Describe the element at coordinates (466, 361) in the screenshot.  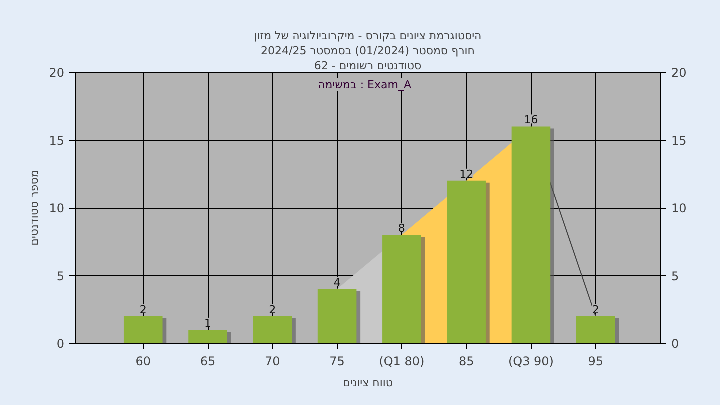
I see `x-tick-label: 85` at that location.